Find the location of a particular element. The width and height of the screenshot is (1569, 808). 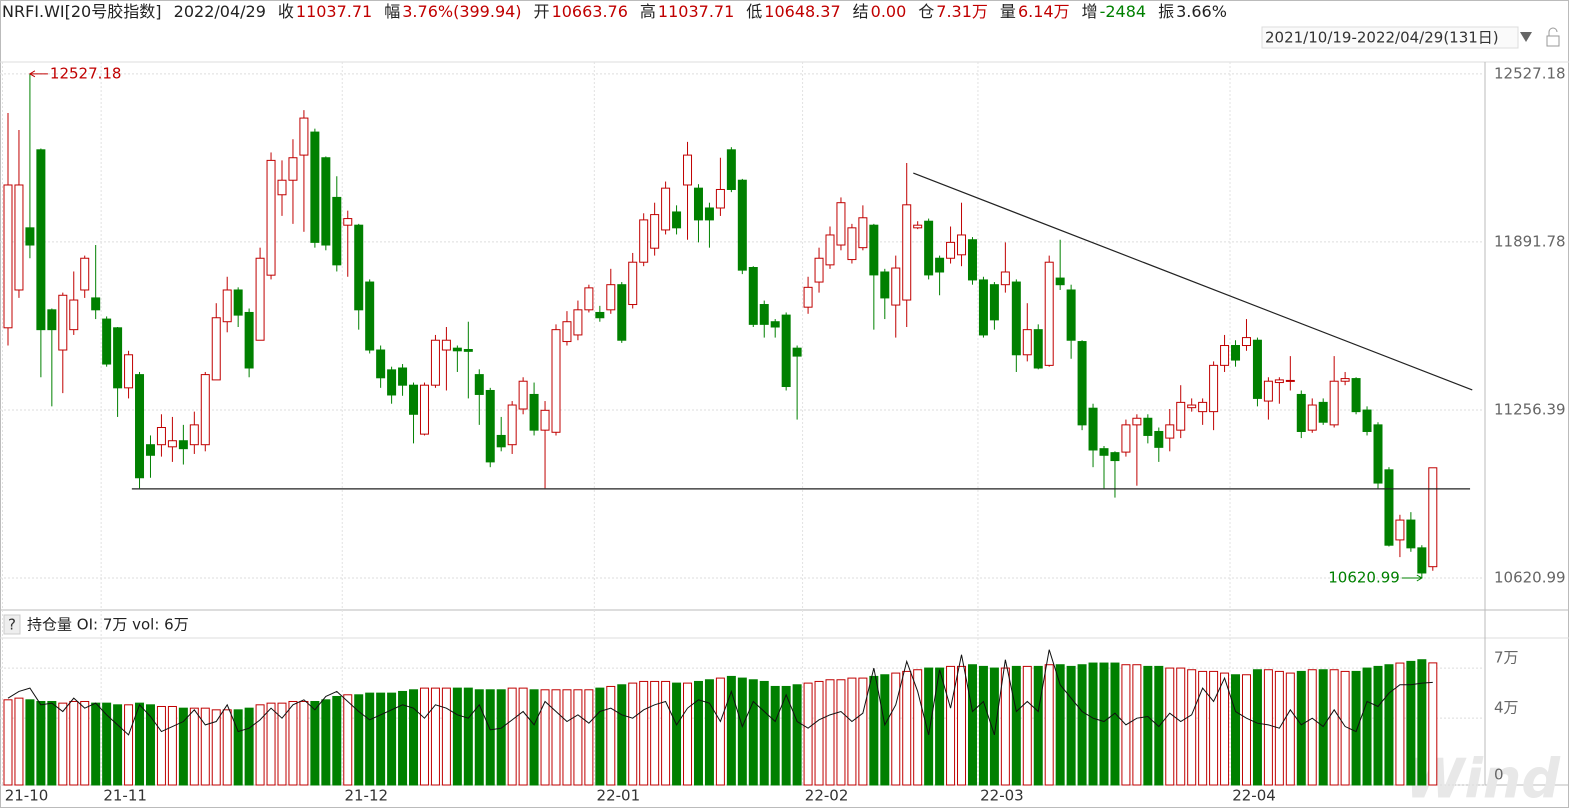

min-label: 10620.99 is located at coordinates (1364, 578).